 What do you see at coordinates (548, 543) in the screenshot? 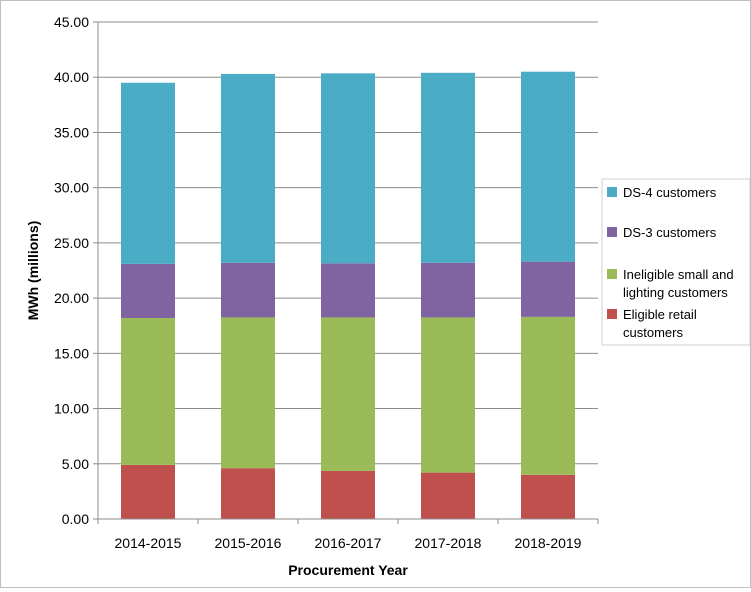
I see `x-tick-label: 2018-2019` at bounding box center [548, 543].